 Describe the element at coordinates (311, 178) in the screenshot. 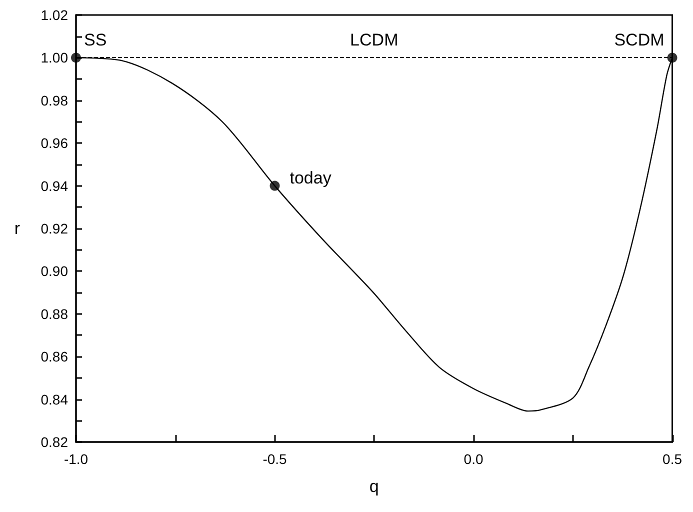

I see `annotation: today` at that location.